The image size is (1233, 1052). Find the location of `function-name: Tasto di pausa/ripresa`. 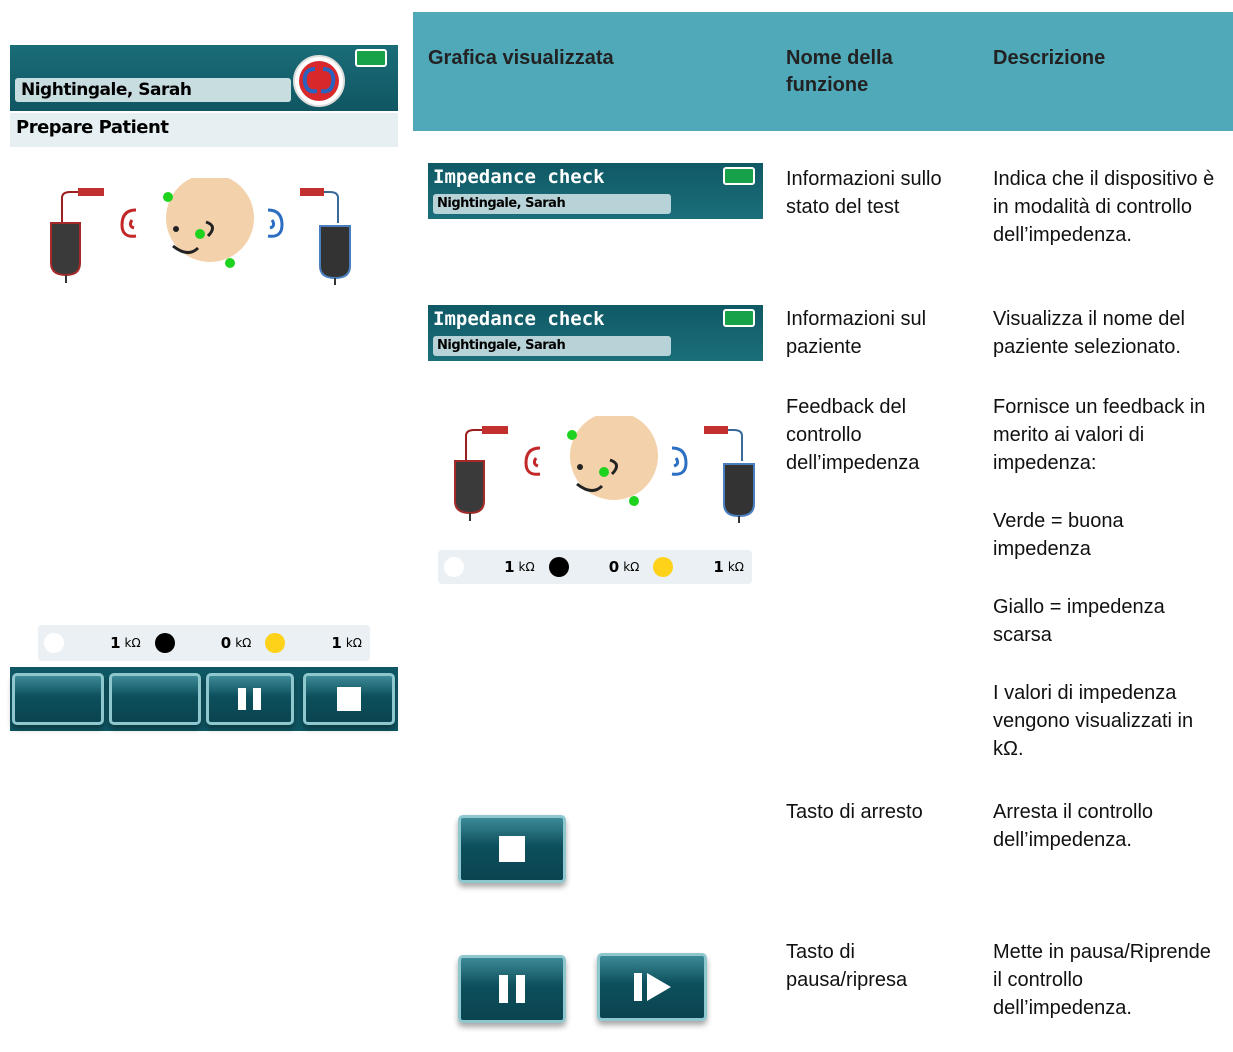

function-name: Tasto di pausa/ripresa is located at coordinates (847, 966).